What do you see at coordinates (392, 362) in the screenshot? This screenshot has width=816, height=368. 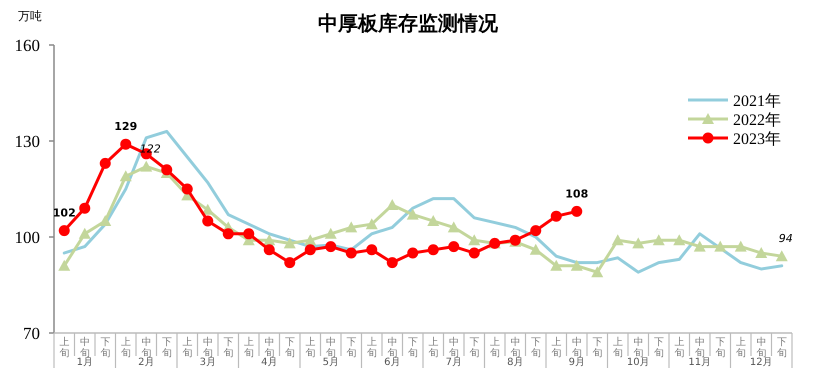 I see `text: 6月` at bounding box center [392, 362].